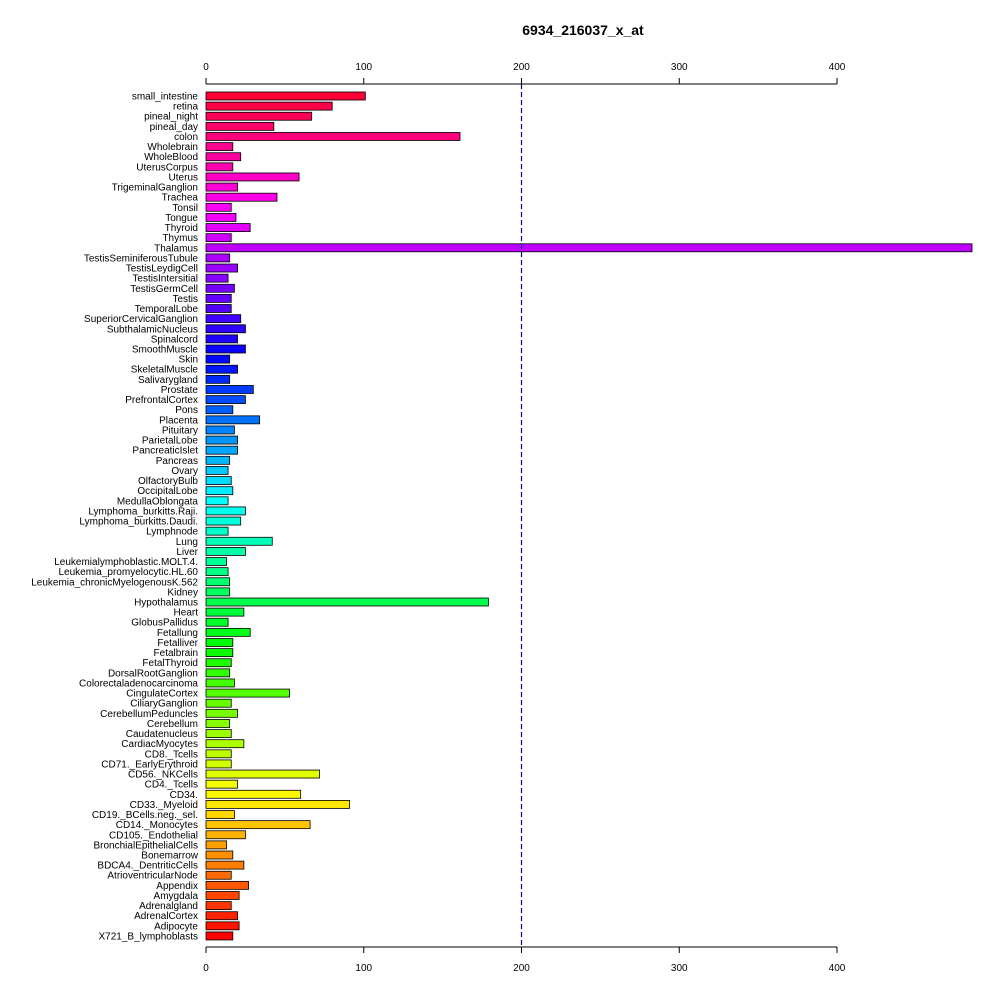 Image resolution: width=1000 pixels, height=1005 pixels. What do you see at coordinates (180, 390) in the screenshot?
I see `category-label: Prostate` at bounding box center [180, 390].